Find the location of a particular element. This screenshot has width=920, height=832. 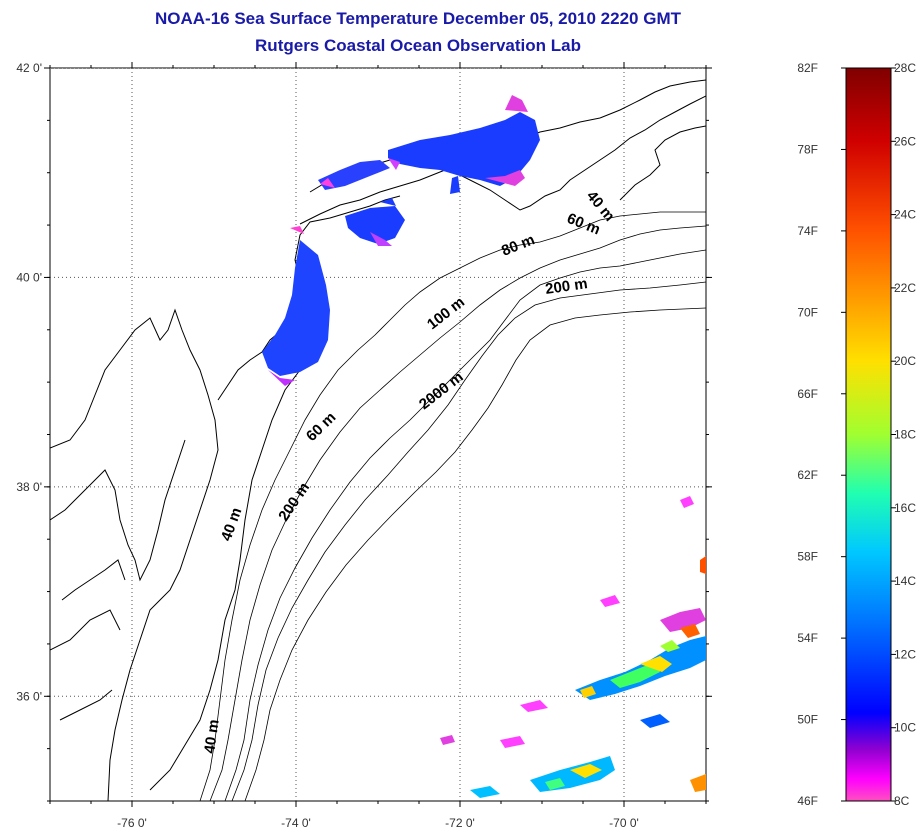

lat-tick-label: 38 0' is located at coordinates (29, 487).